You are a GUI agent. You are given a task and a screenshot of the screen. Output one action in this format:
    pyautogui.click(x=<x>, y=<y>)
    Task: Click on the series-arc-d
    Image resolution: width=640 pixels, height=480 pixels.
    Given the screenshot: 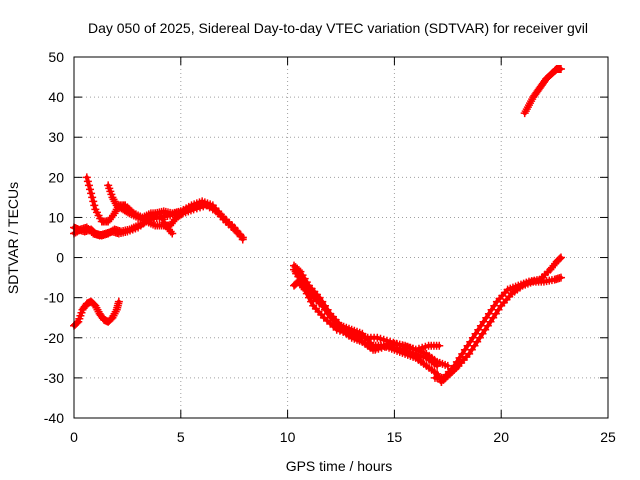 What is the action you would take?
    pyautogui.click(x=175, y=211)
    